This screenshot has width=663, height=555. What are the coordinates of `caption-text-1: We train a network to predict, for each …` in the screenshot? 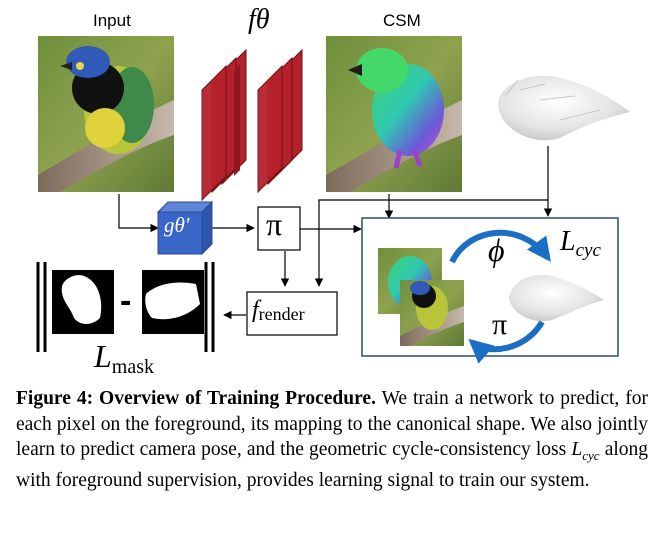 It's located at (332, 424).